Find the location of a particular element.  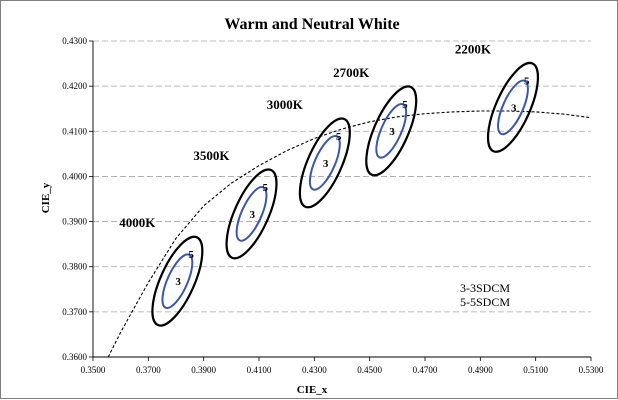

x-tick-label: 0.4500 is located at coordinates (369, 370).